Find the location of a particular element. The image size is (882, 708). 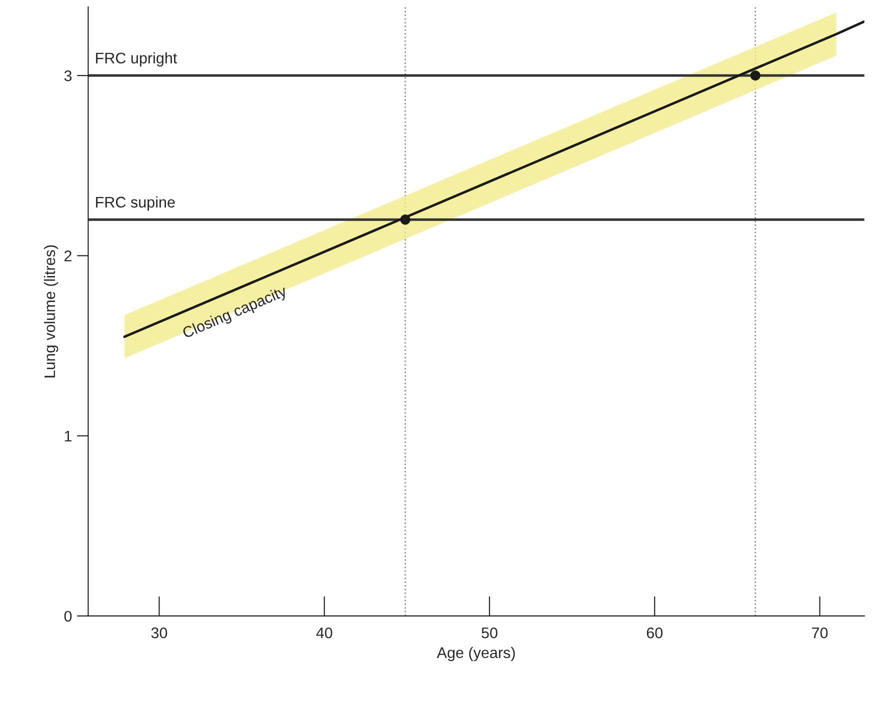

x-tick-label: 70 is located at coordinates (820, 632).